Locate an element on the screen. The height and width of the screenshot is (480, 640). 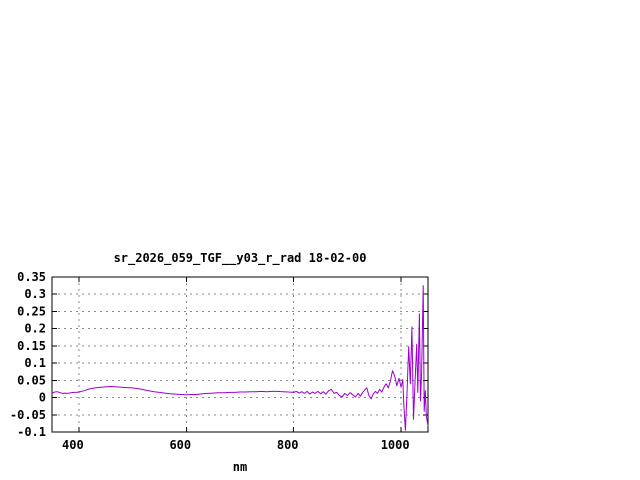
x-tick-label: 800 is located at coordinates (288, 445).